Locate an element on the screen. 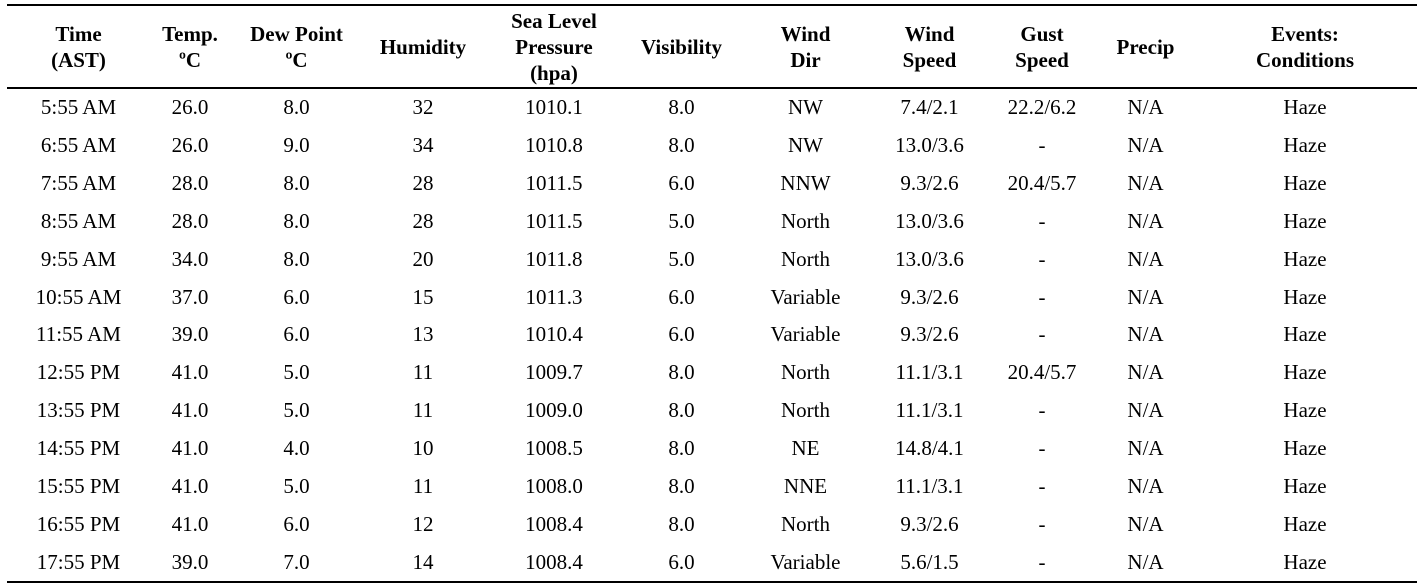 The width and height of the screenshot is (1424, 583). cell-pressure: 1011.8 is located at coordinates (554, 258).